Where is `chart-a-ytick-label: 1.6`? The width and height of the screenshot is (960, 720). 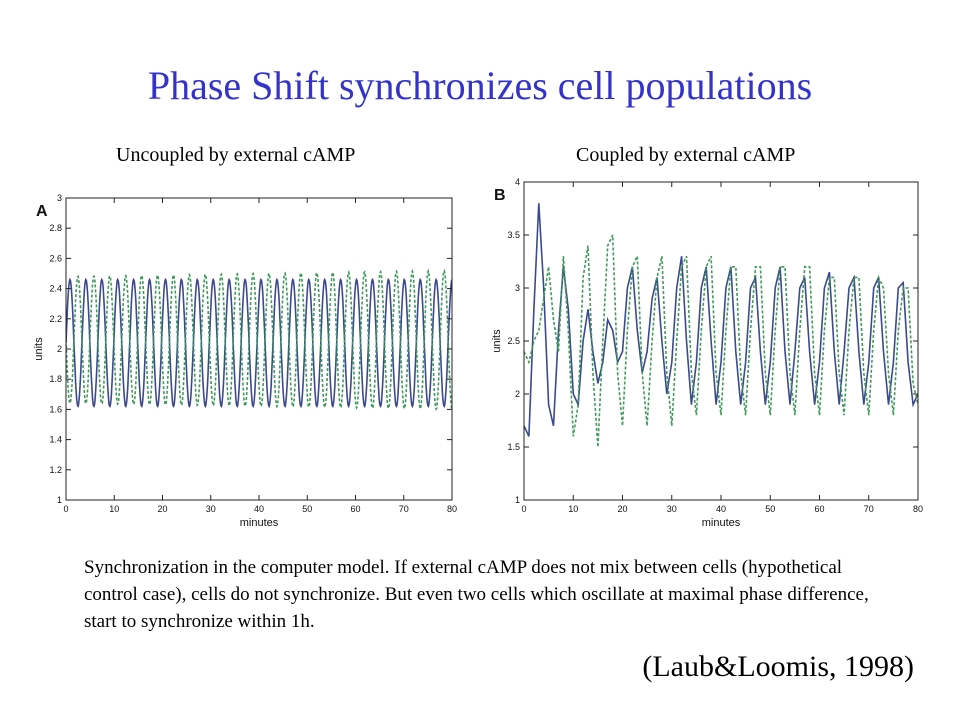 chart-a-ytick-label: 1.6 is located at coordinates (55, 409).